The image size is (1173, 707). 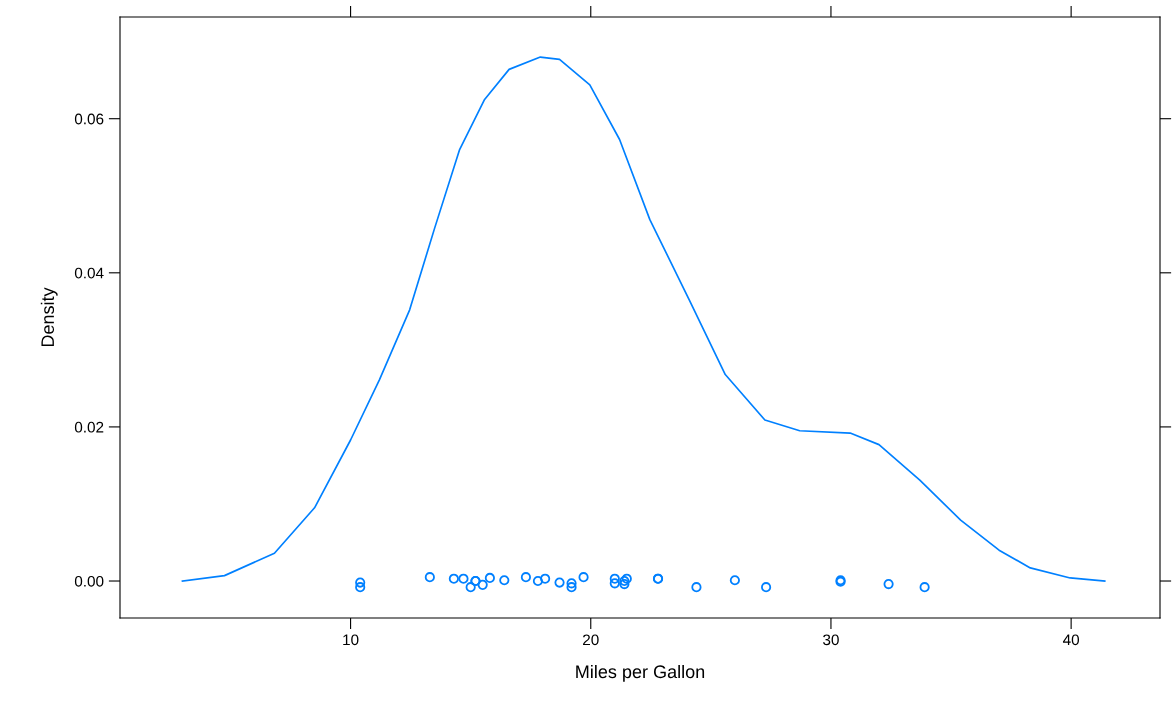 What do you see at coordinates (49, 317) in the screenshot?
I see `y-axis-title: Density` at bounding box center [49, 317].